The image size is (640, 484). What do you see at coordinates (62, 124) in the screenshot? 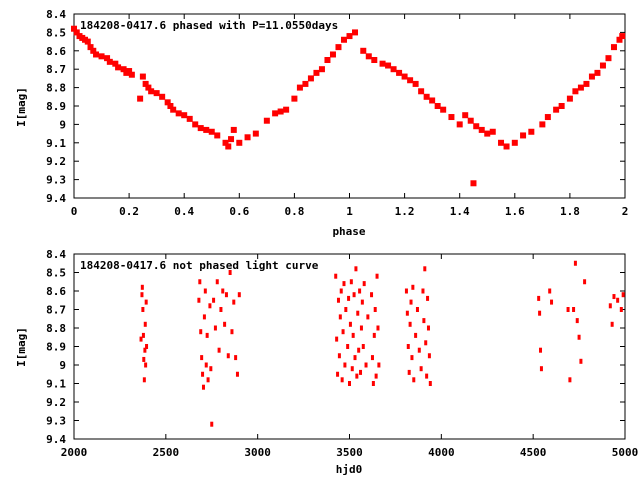
I see `y-tick-label: 9` at bounding box center [62, 124].